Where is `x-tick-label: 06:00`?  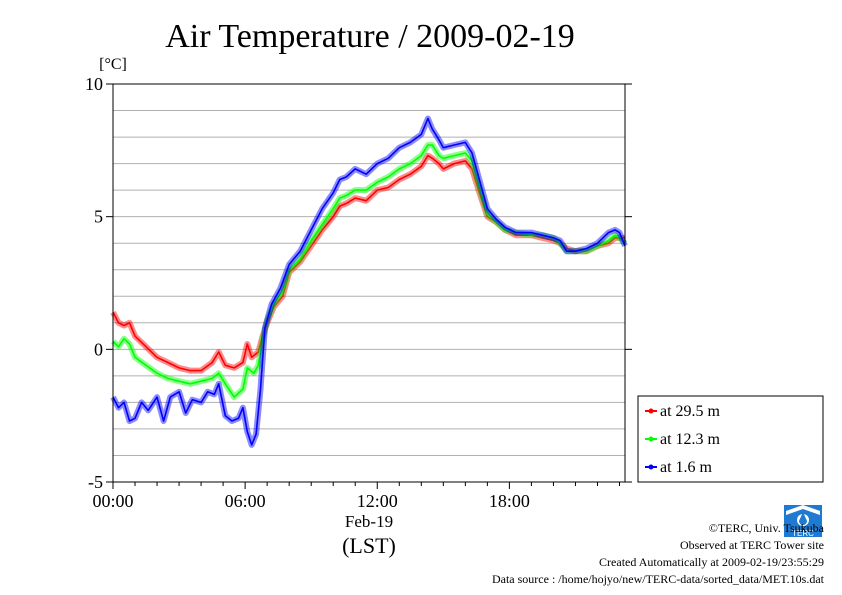
x-tick-label: 06:00 is located at coordinates (245, 501).